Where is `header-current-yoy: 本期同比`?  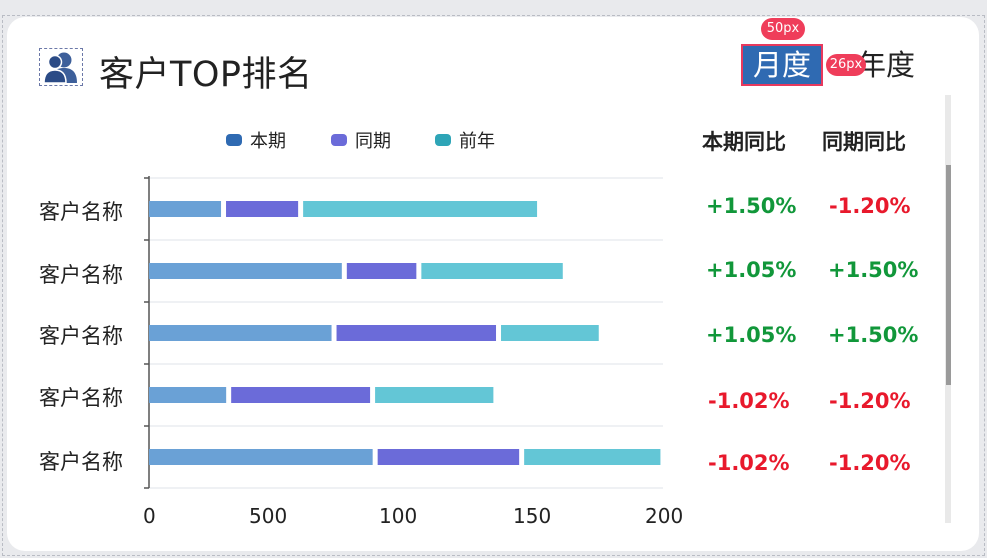 header-current-yoy: 本期同比 is located at coordinates (744, 142).